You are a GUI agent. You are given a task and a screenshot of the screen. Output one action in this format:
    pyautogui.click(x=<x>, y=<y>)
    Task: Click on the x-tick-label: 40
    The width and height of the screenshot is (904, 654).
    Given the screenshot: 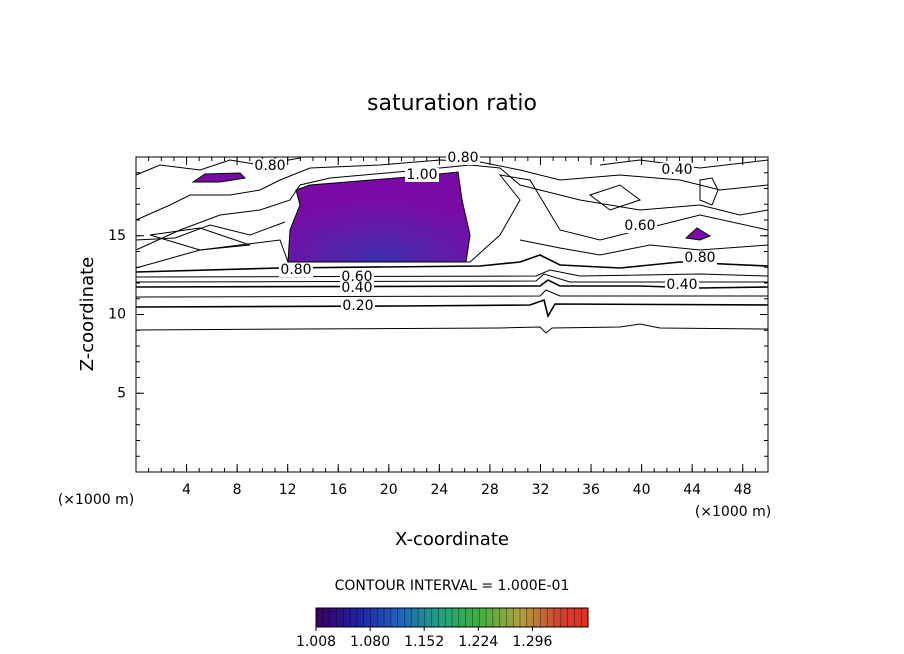 What is the action you would take?
    pyautogui.click(x=642, y=490)
    